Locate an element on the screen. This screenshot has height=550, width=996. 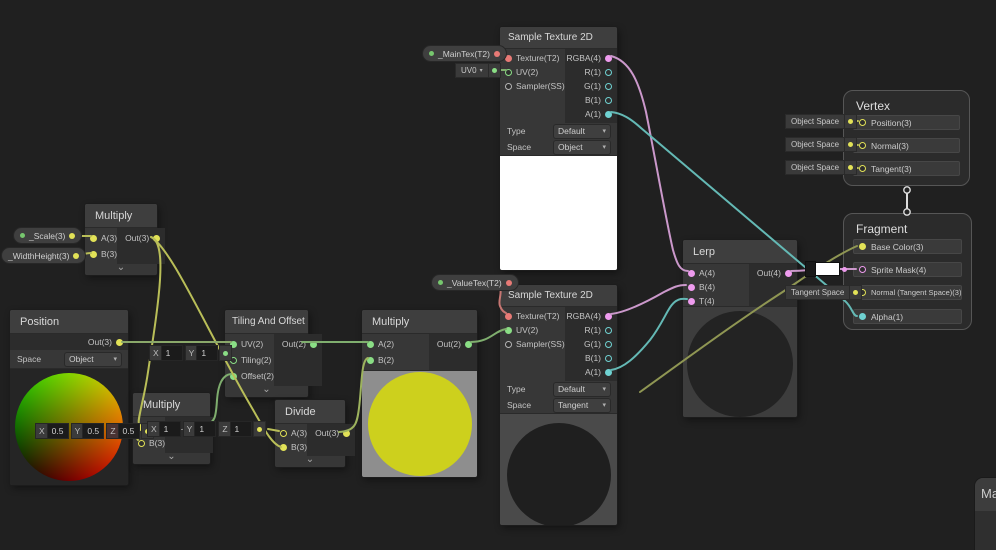
node-title: Position is located at coordinates (69, 322).